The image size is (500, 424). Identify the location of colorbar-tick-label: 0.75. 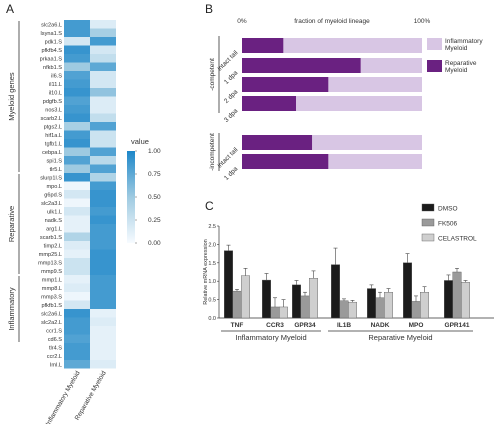
(154, 174).